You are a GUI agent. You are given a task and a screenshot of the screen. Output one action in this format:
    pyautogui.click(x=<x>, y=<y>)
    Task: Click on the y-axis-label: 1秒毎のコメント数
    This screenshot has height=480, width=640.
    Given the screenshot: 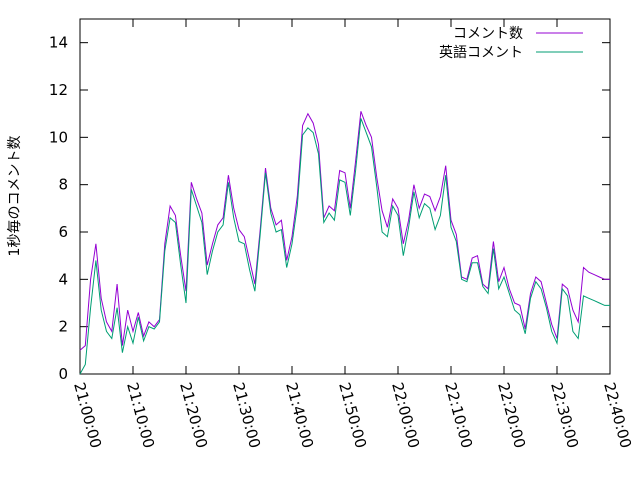 What is the action you would take?
    pyautogui.click(x=15, y=196)
    